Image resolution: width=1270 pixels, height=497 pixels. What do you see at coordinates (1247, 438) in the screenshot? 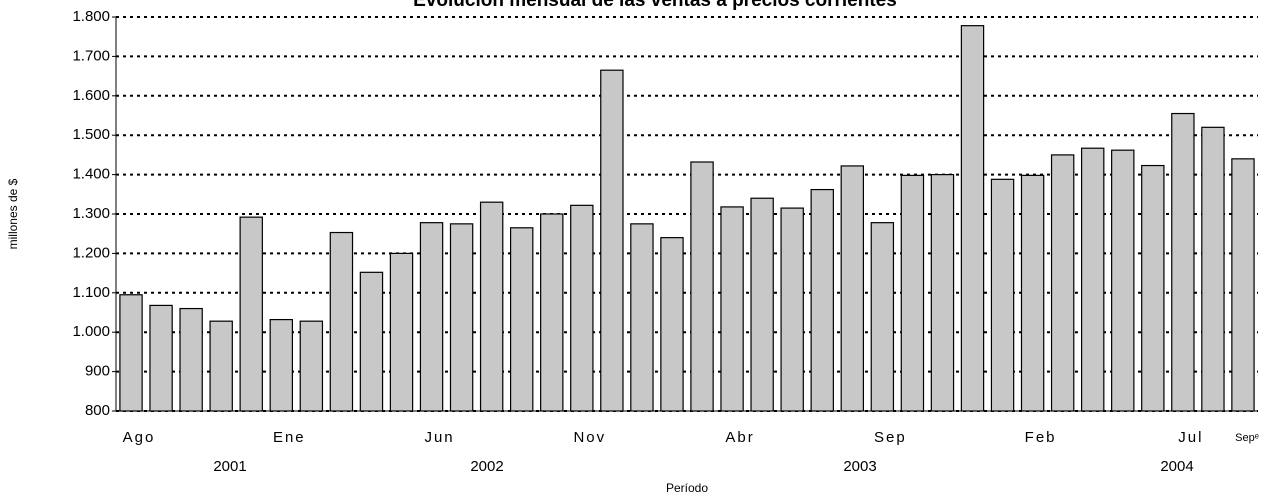
I see `x-tick-label: Sepᵉ` at bounding box center [1247, 438].